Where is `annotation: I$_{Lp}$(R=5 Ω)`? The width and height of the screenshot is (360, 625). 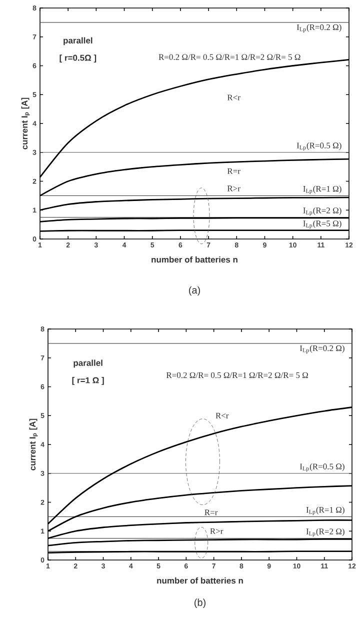
annotation: I$_{Lp}$(R=5 Ω) is located at coordinates (322, 224).